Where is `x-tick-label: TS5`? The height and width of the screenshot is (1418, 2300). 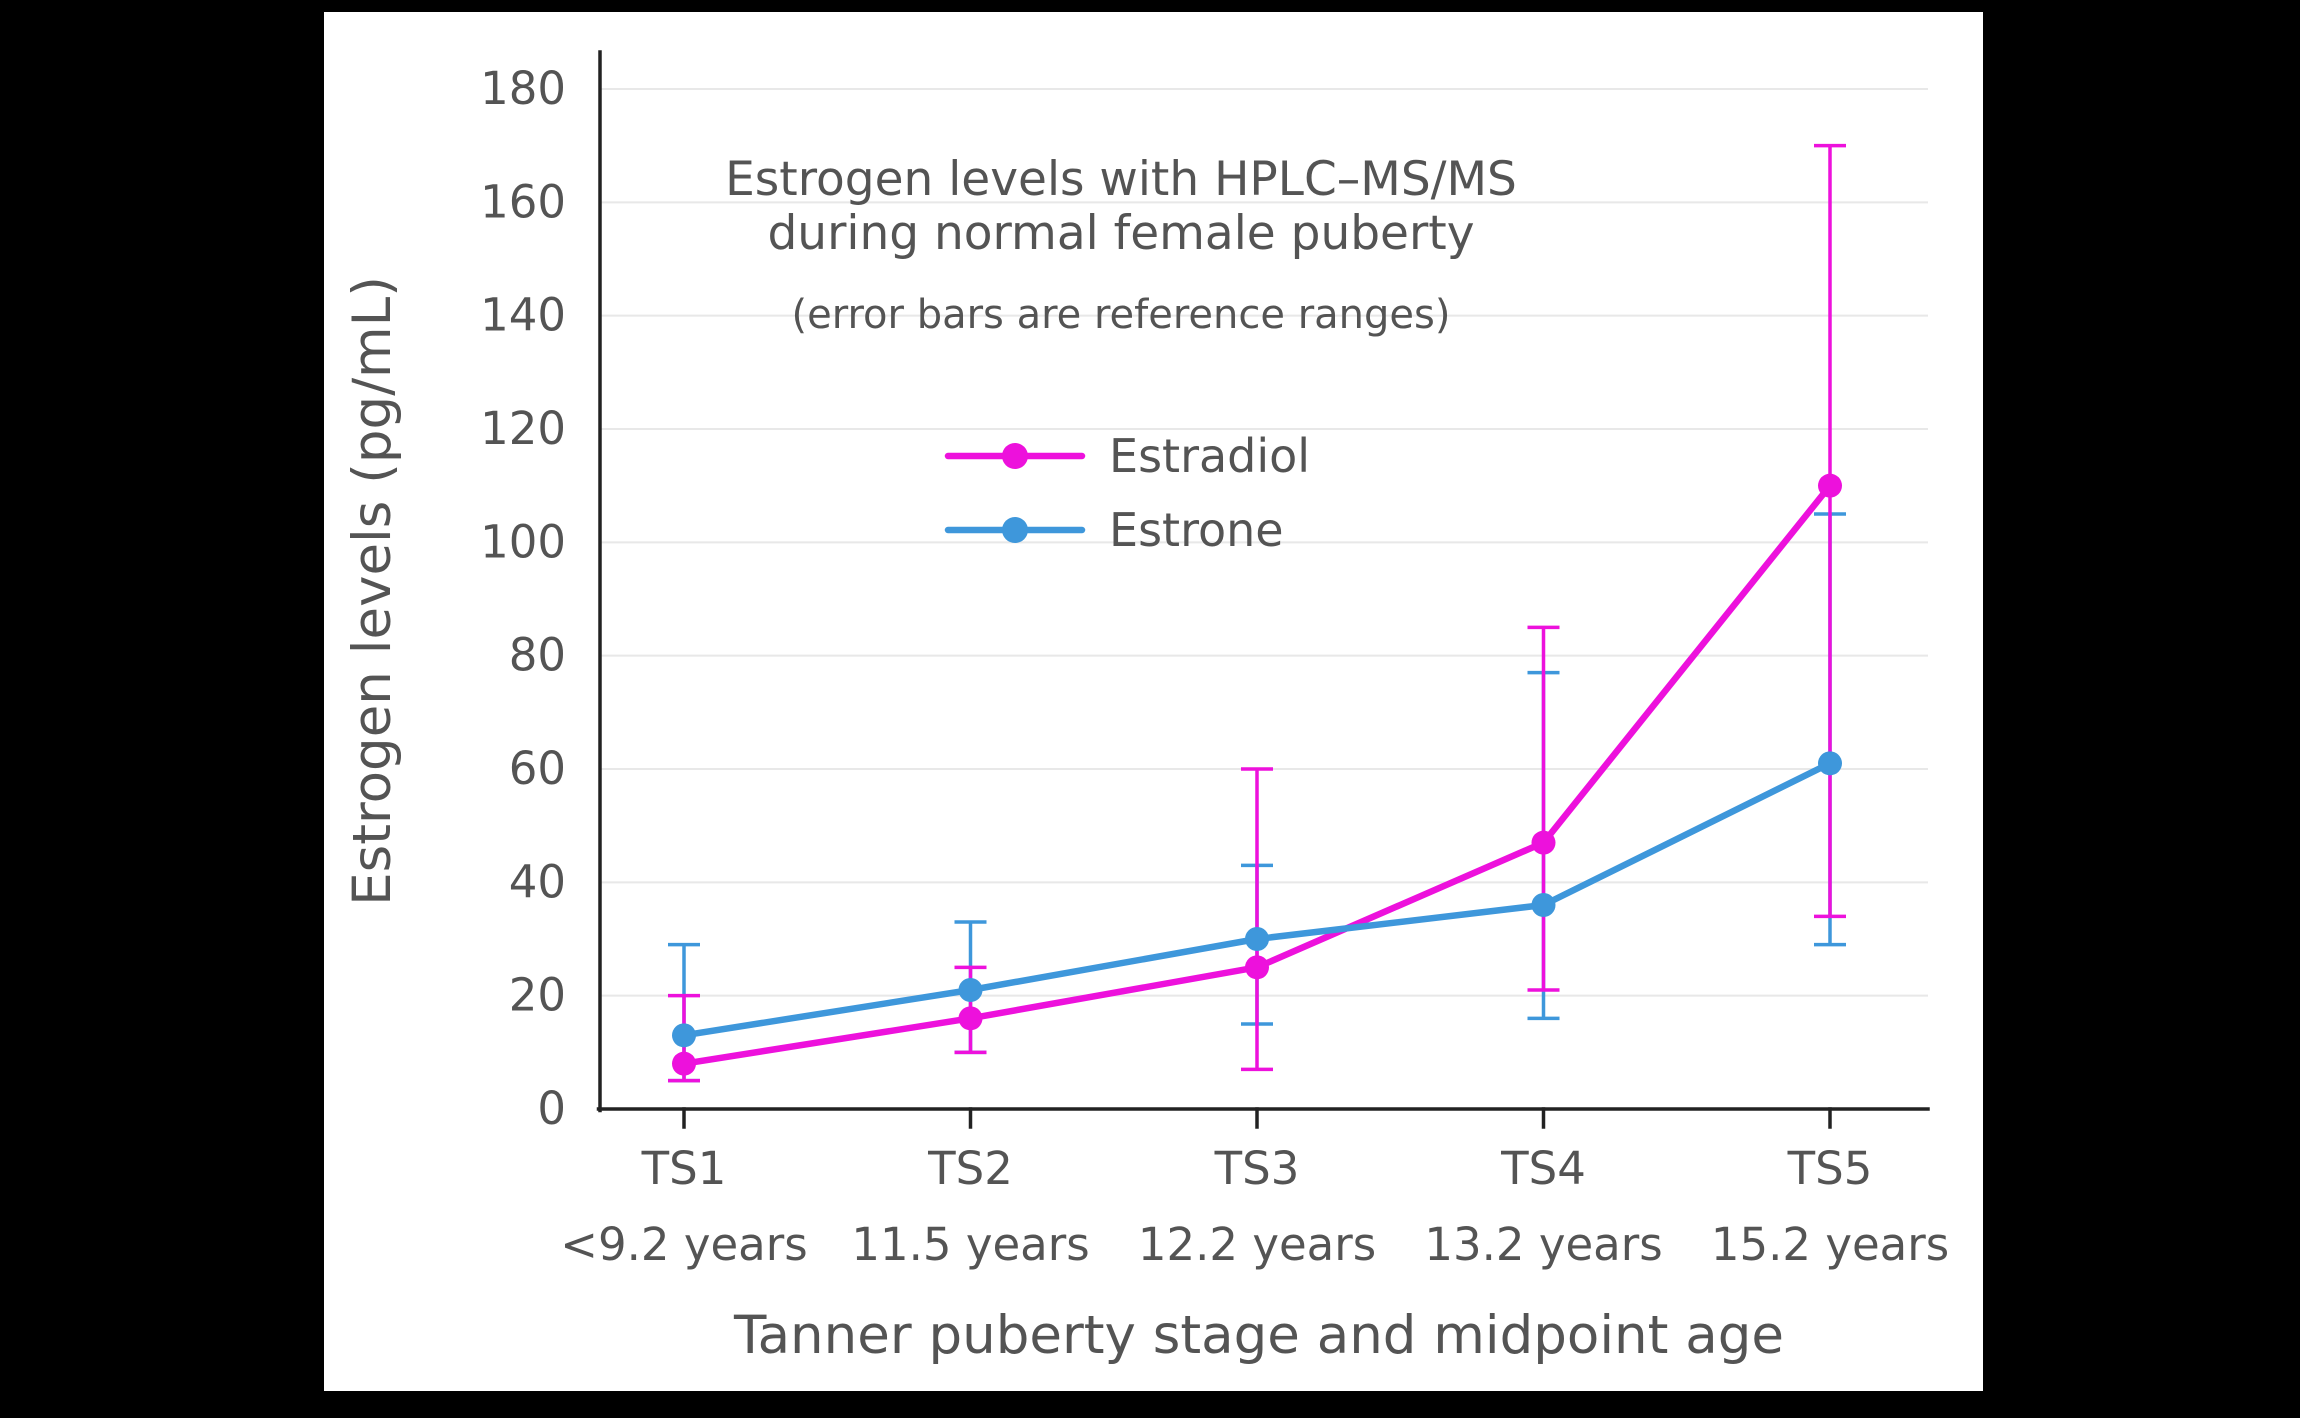 x-tick-label: TS5 is located at coordinates (1830, 1168).